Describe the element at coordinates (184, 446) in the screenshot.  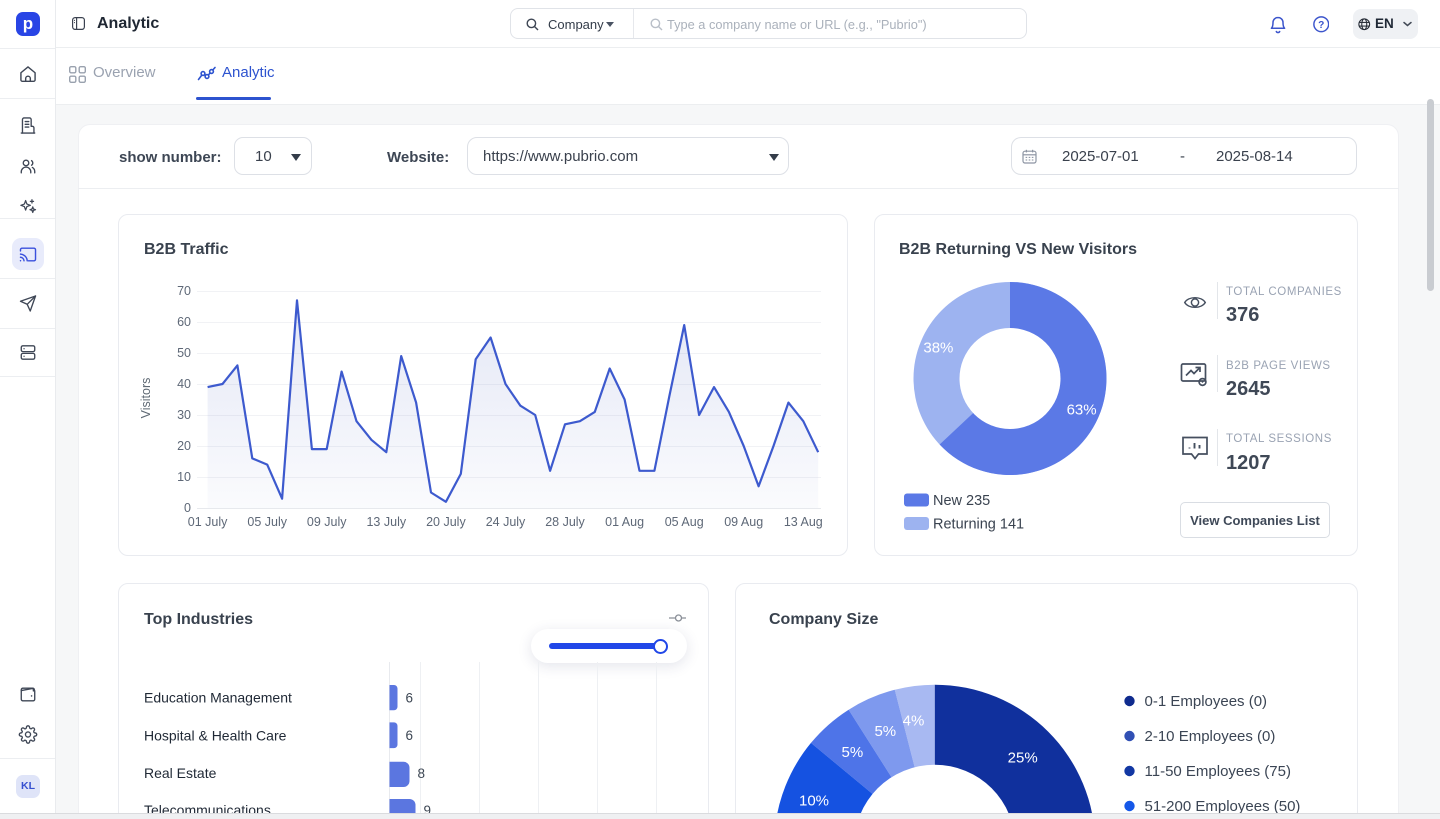
I see `svg-text: 20` at that location.